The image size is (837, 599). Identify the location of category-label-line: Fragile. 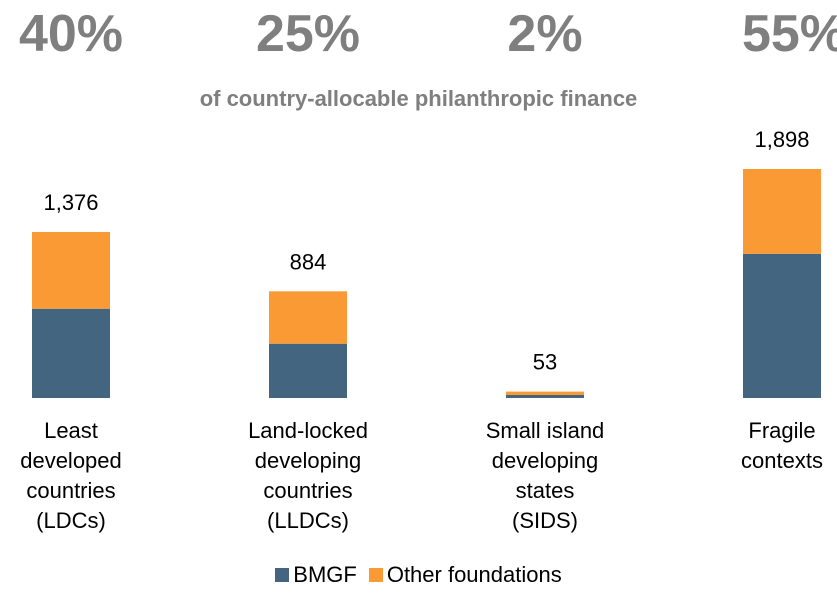
(782, 430).